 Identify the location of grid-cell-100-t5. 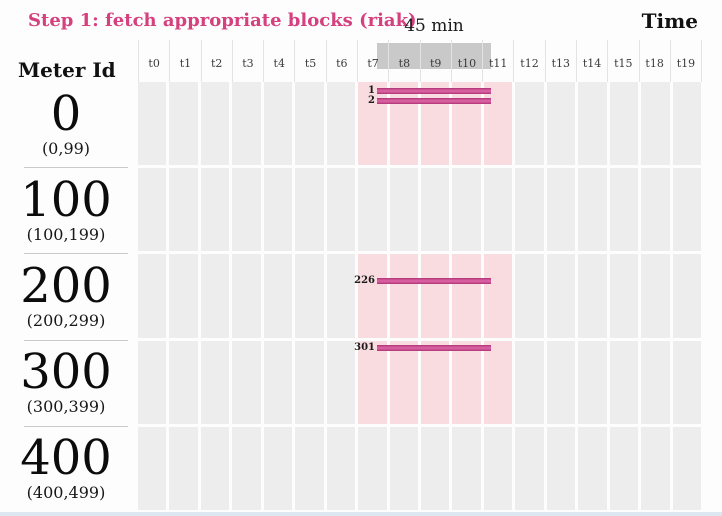
(309, 210).